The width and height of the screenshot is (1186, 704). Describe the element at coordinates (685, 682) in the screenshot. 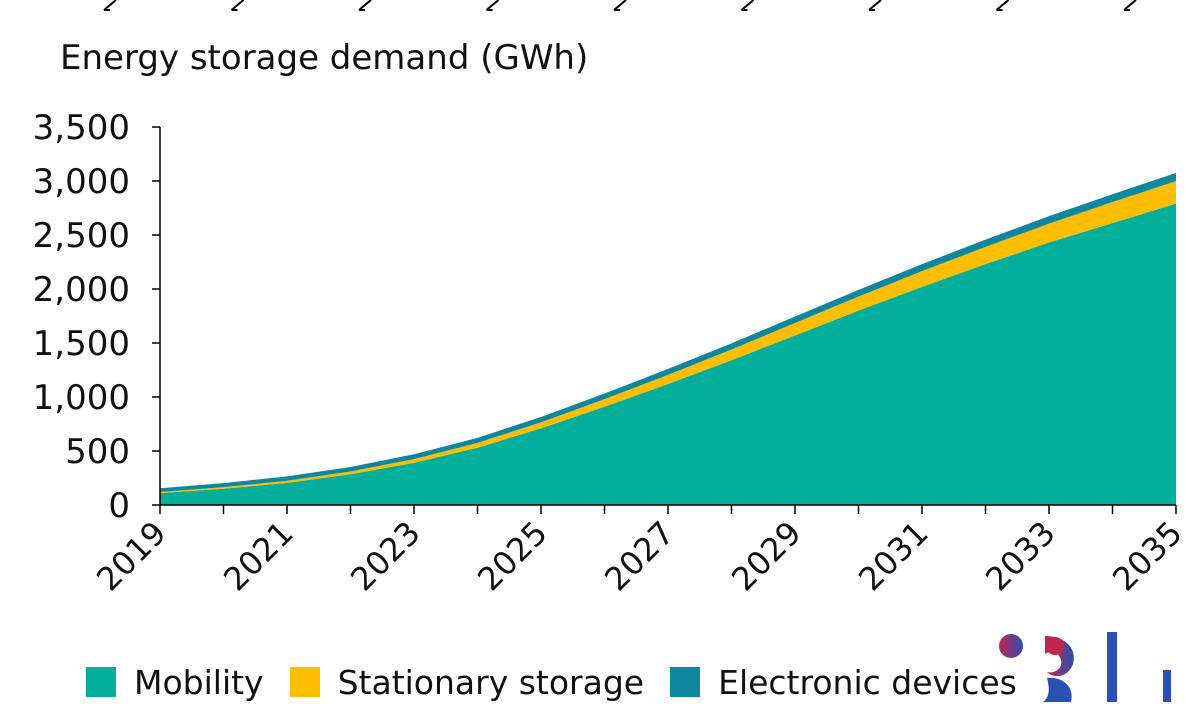

I see `legend-swatch-electronic-devices` at that location.